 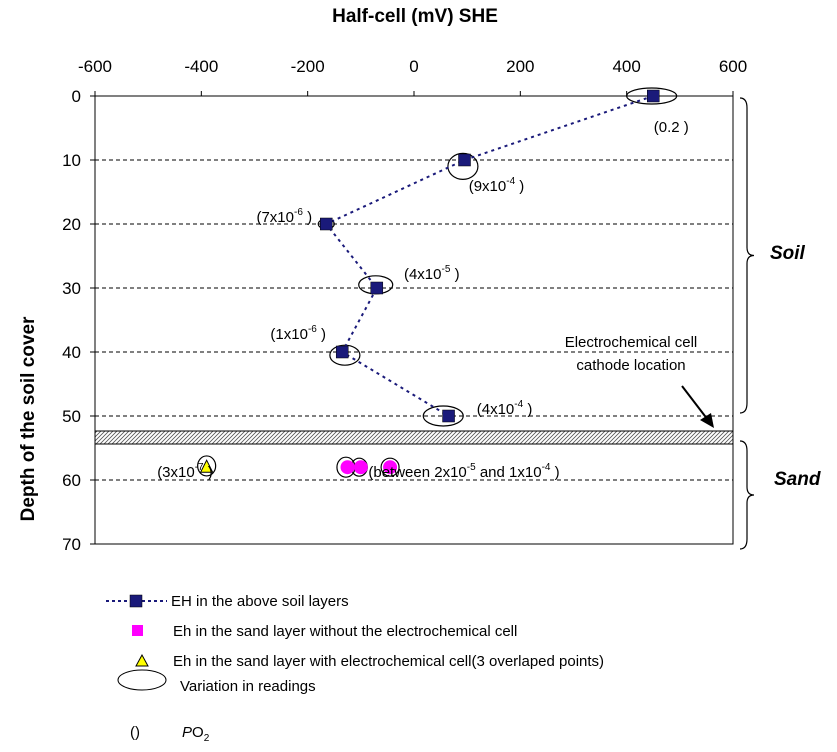 What do you see at coordinates (630, 365) in the screenshot?
I see `cell-annotation-line2: cathode location` at bounding box center [630, 365].